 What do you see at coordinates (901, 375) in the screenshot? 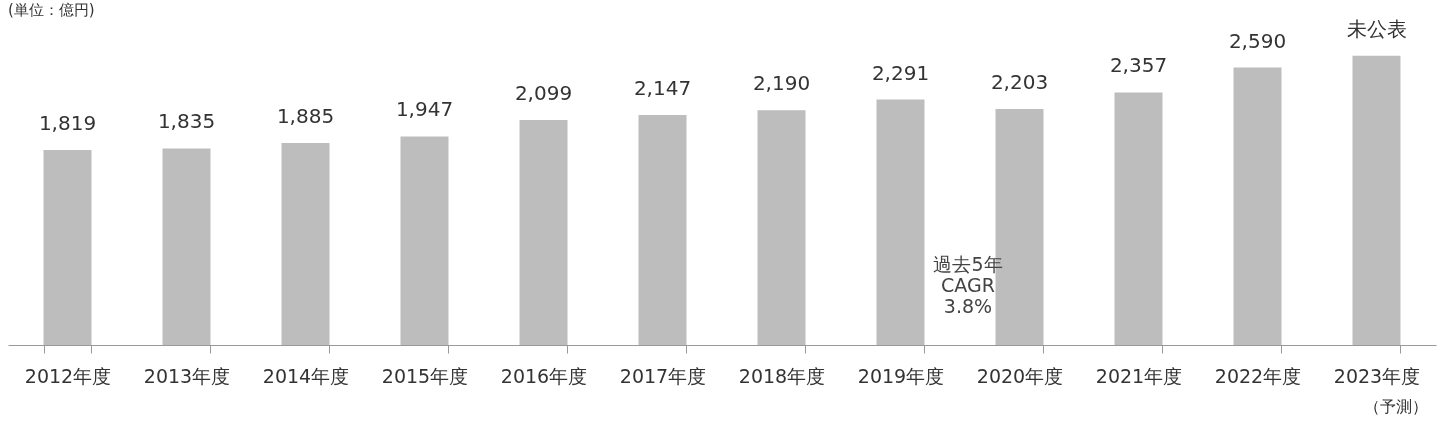
I see `x-tick-label: 2019年度` at bounding box center [901, 375].